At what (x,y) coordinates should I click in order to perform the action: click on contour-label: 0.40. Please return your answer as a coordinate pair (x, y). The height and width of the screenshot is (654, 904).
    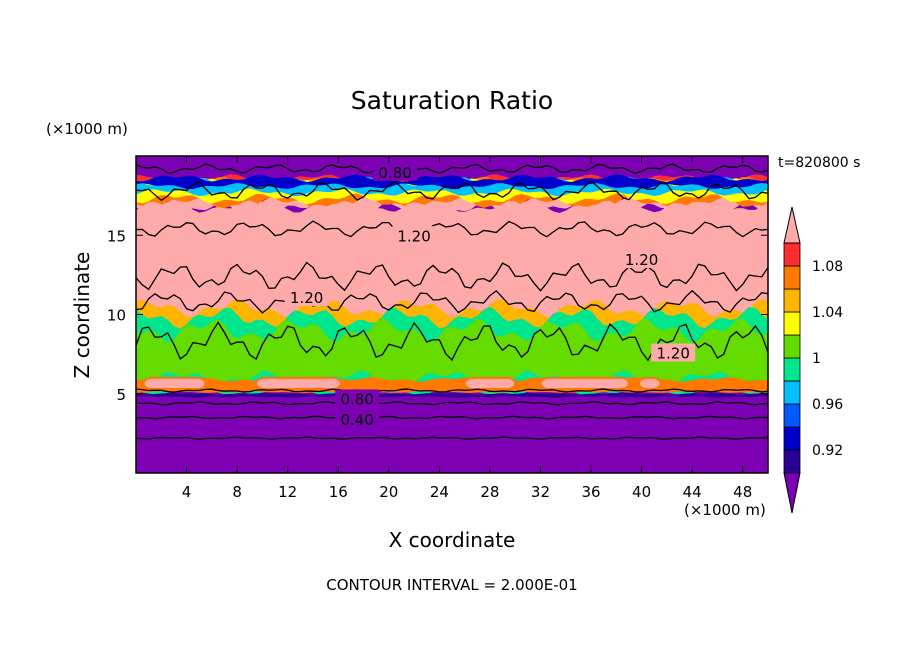
    Looking at the image, I should click on (356, 420).